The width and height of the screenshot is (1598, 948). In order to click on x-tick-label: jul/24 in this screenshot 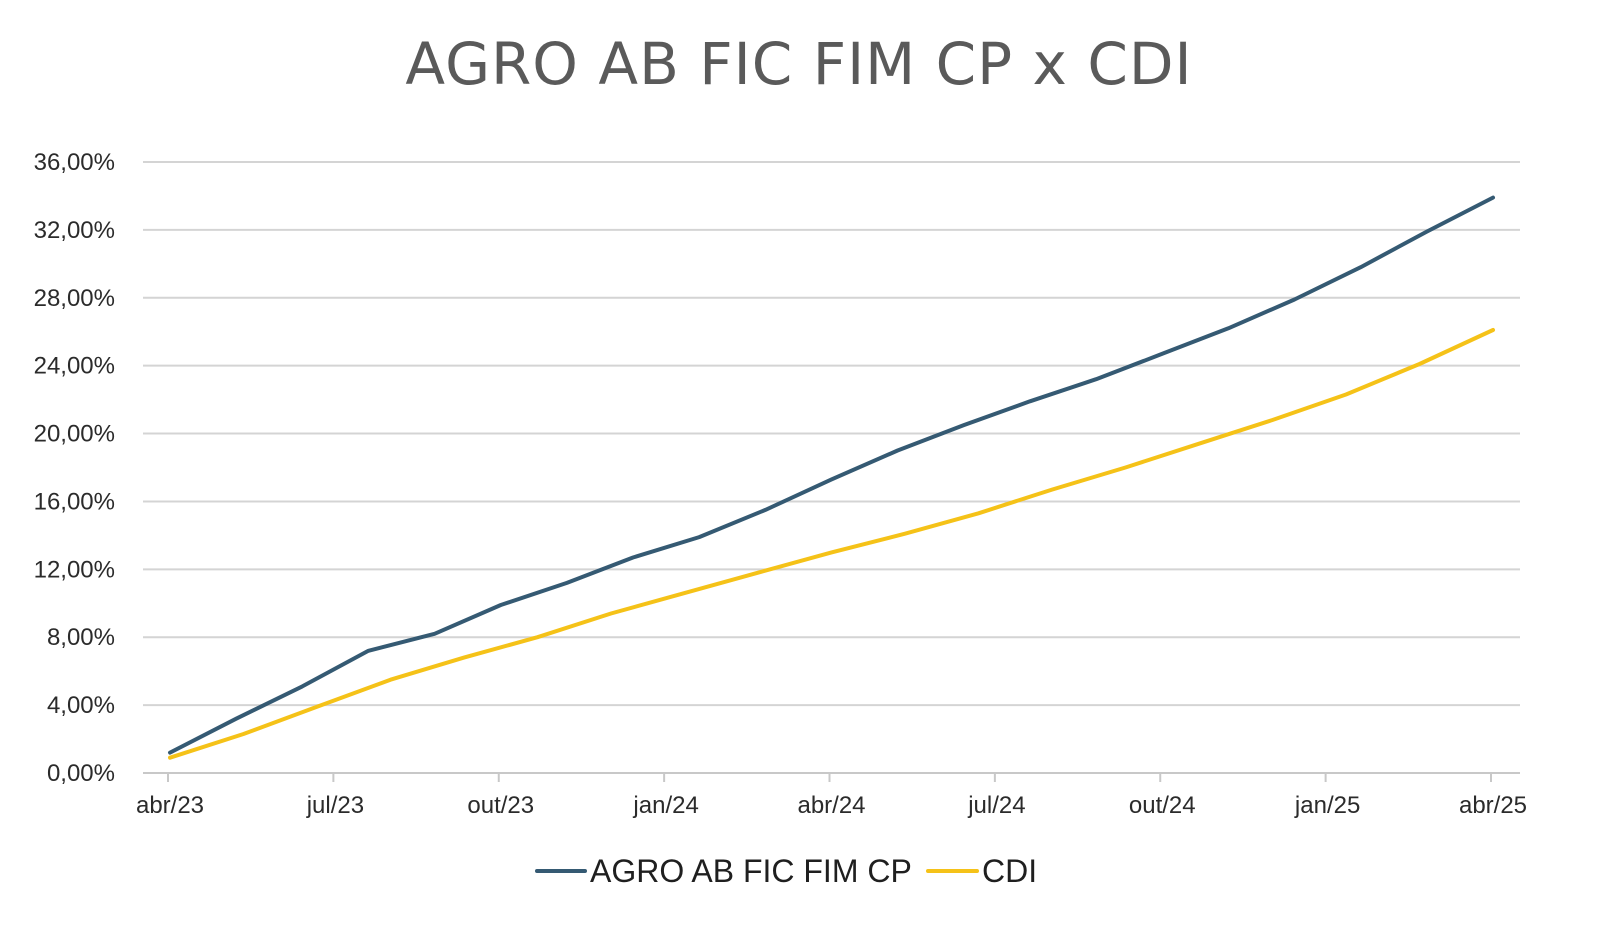, I will do `click(996, 805)`.